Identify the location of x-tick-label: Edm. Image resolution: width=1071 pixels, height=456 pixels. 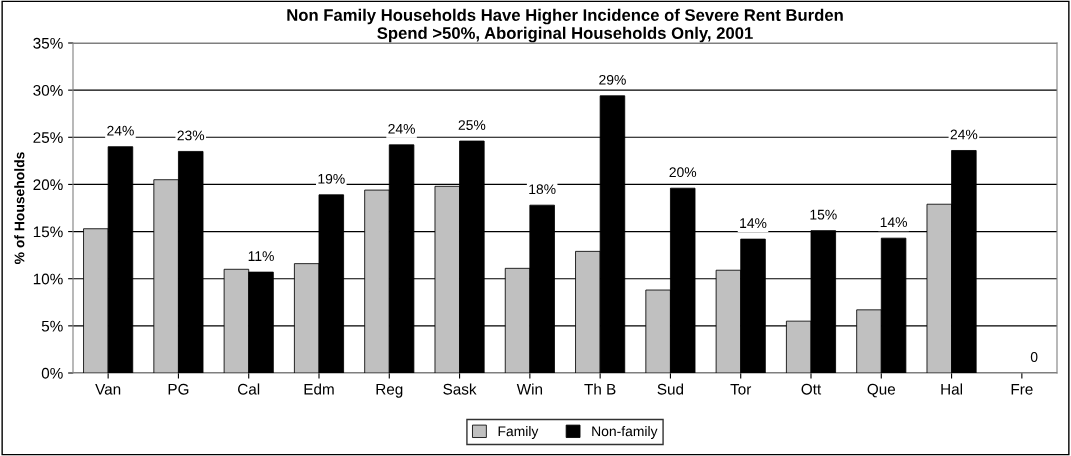
(319, 389).